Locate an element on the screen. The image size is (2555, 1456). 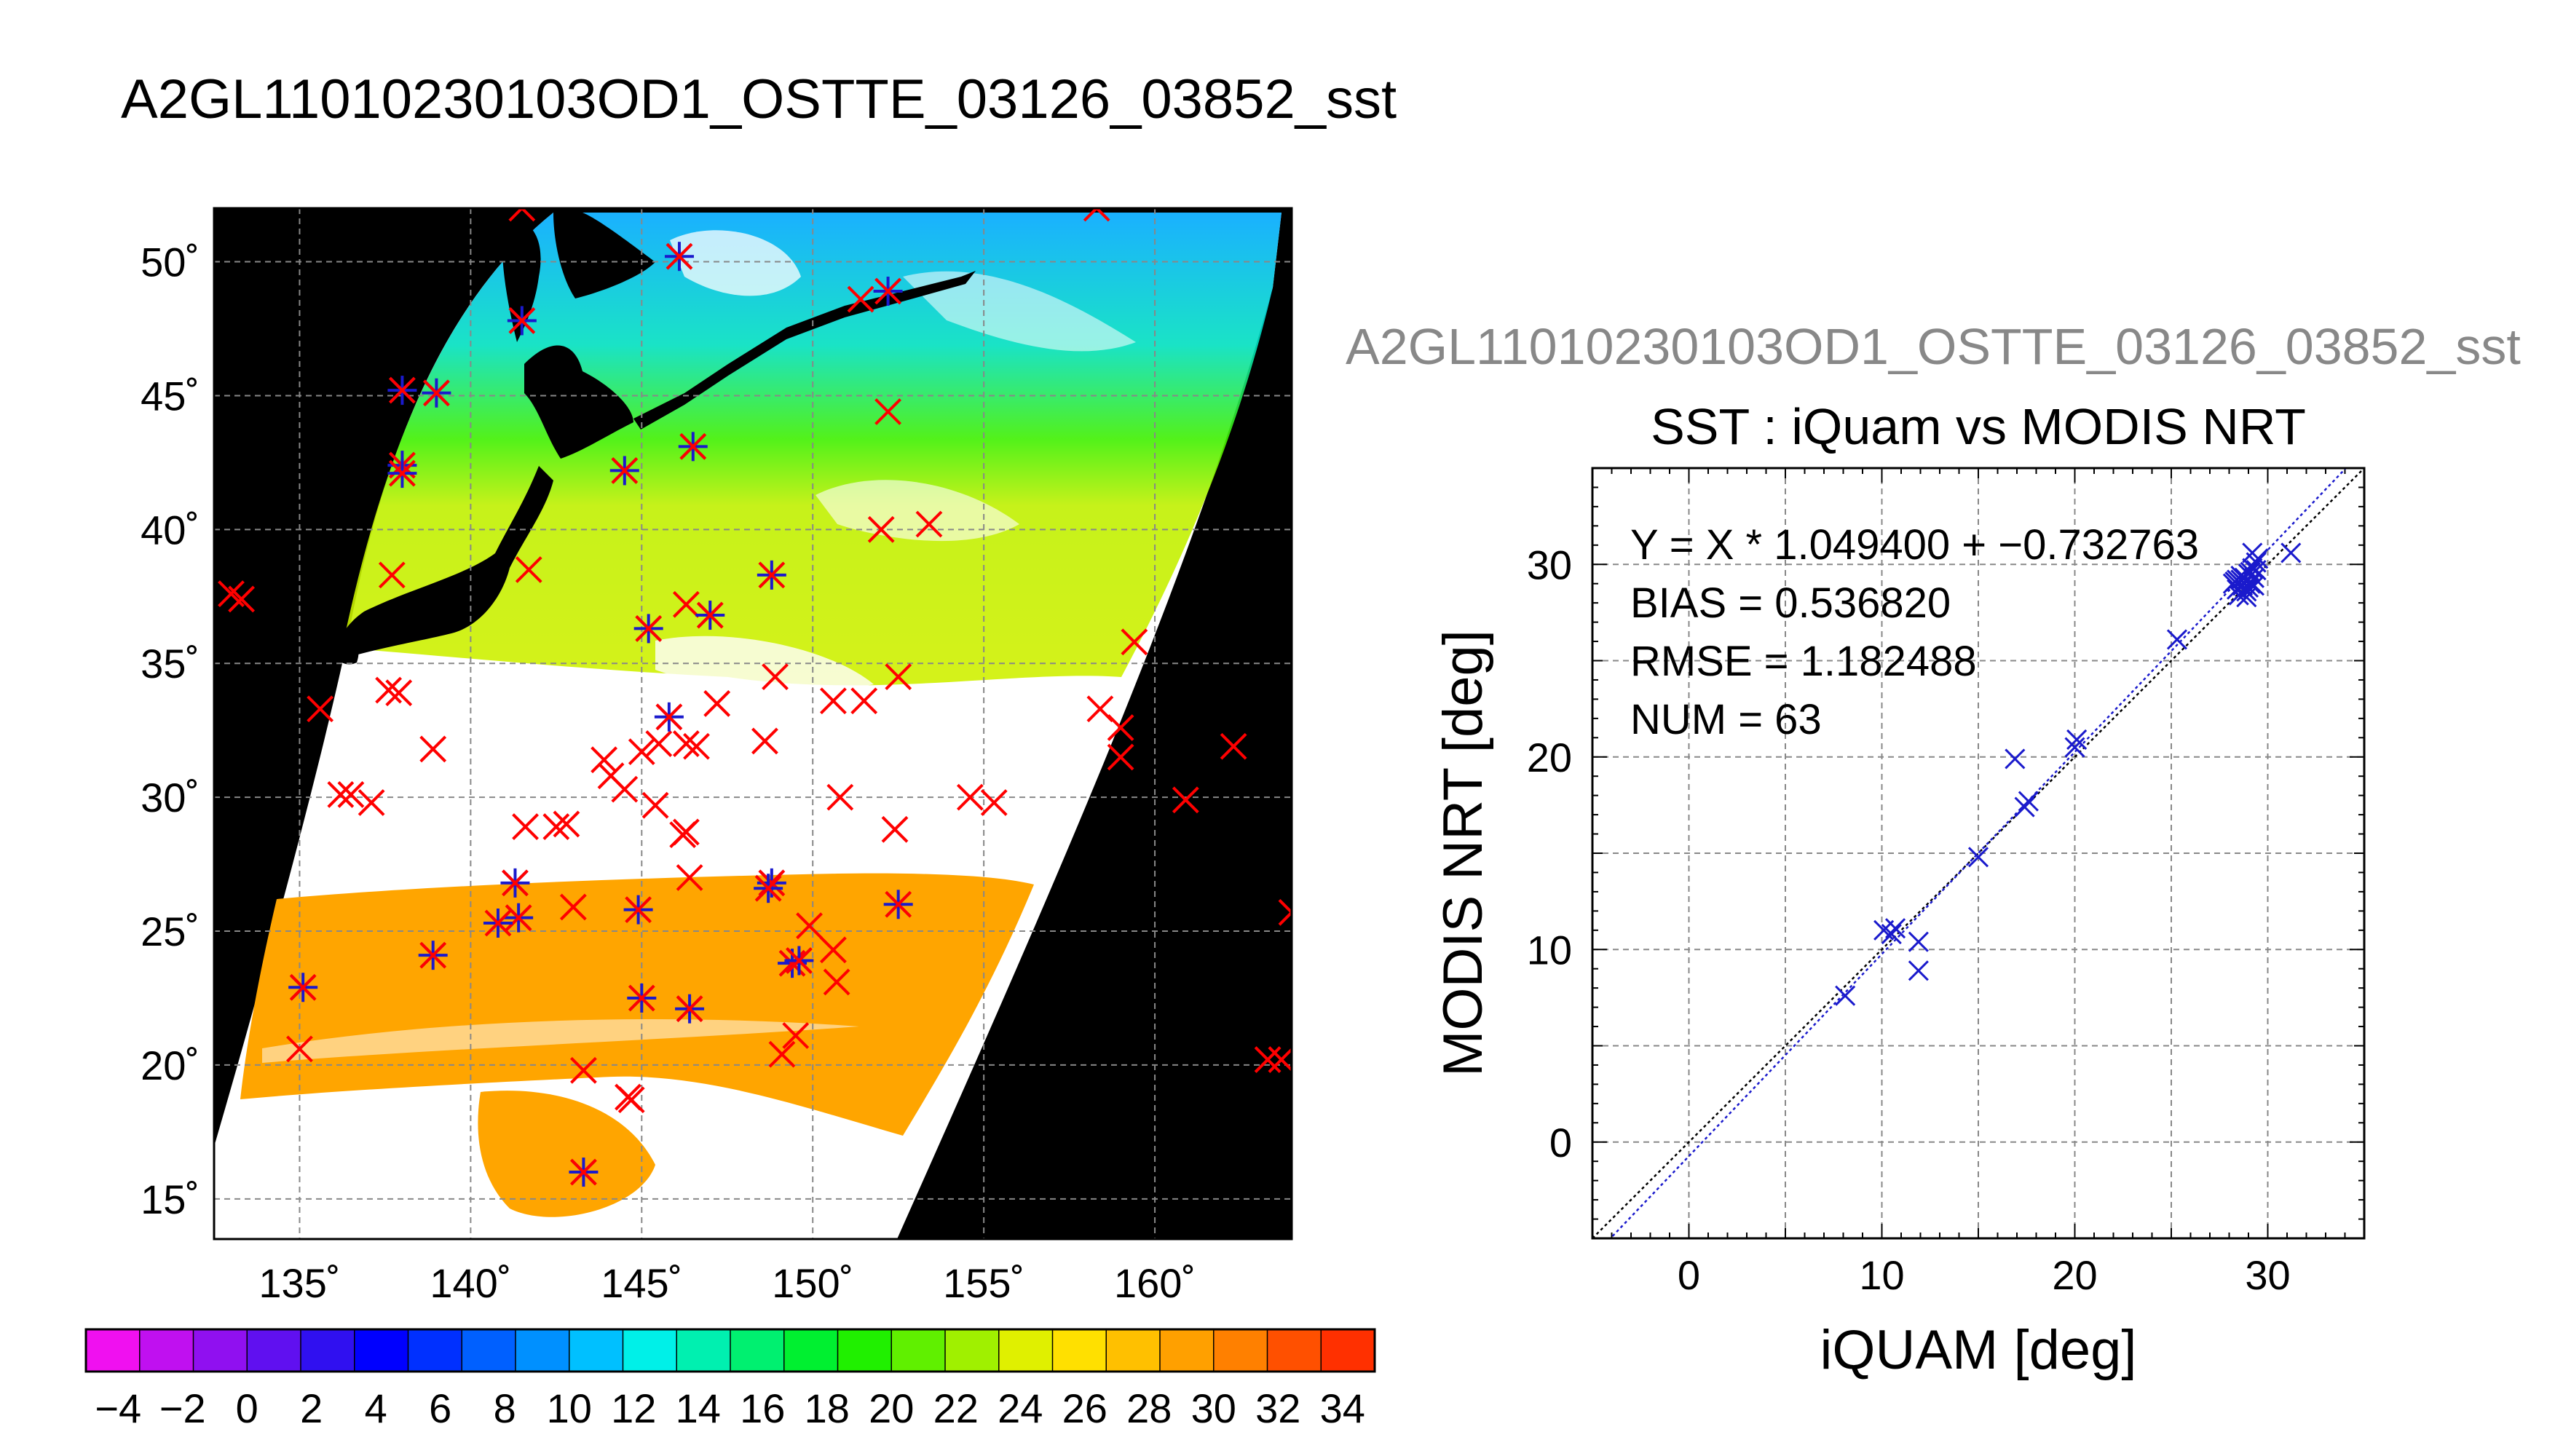
colorbar-tick-label: 32 is located at coordinates (1277, 1408).